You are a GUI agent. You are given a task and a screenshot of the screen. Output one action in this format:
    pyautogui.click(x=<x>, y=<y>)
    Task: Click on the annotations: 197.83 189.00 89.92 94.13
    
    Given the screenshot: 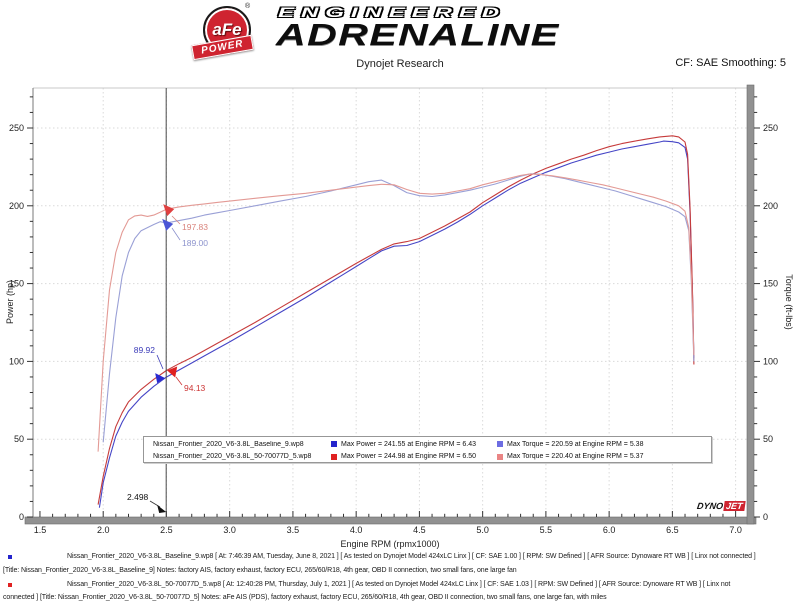 What is the action you would take?
    pyautogui.click(x=171, y=298)
    